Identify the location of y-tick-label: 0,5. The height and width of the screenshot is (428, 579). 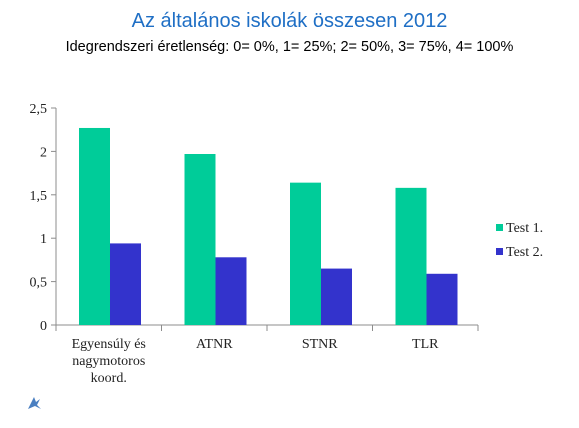
(39, 283).